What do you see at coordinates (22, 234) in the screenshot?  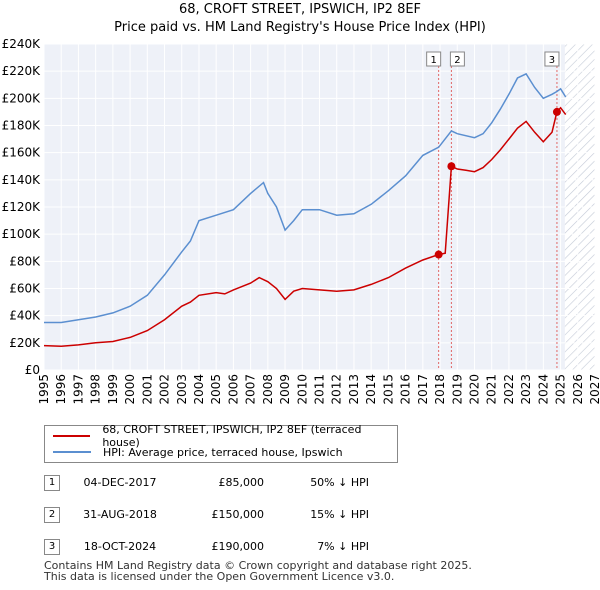 I see `y-tick-label: £100K` at bounding box center [22, 234].